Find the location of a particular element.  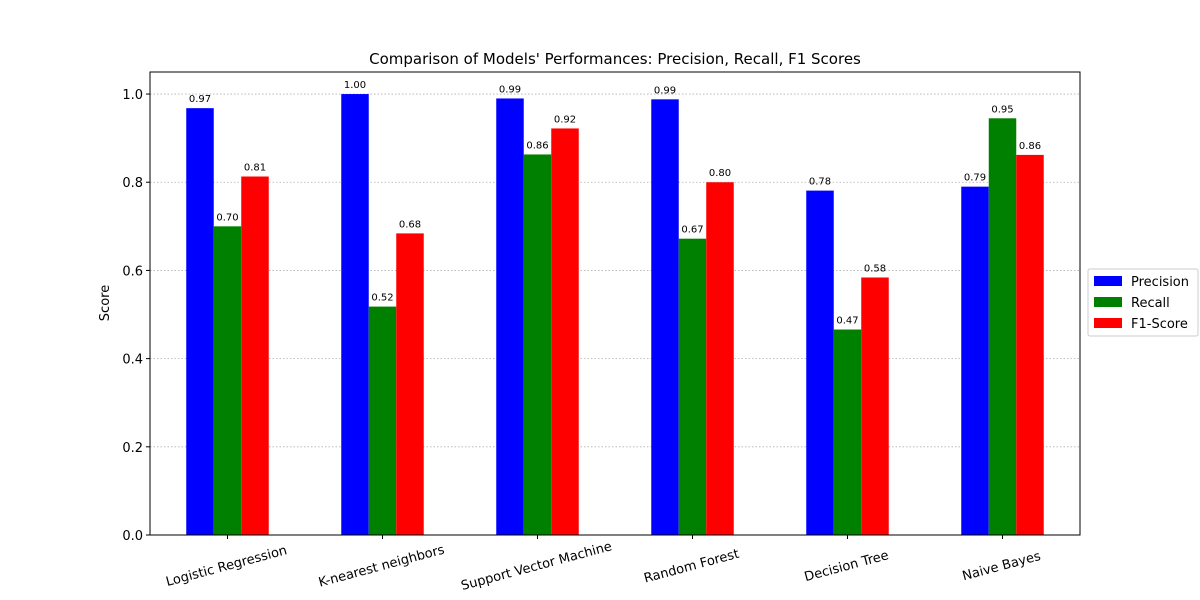

data-label: 0.58 is located at coordinates (875, 268).